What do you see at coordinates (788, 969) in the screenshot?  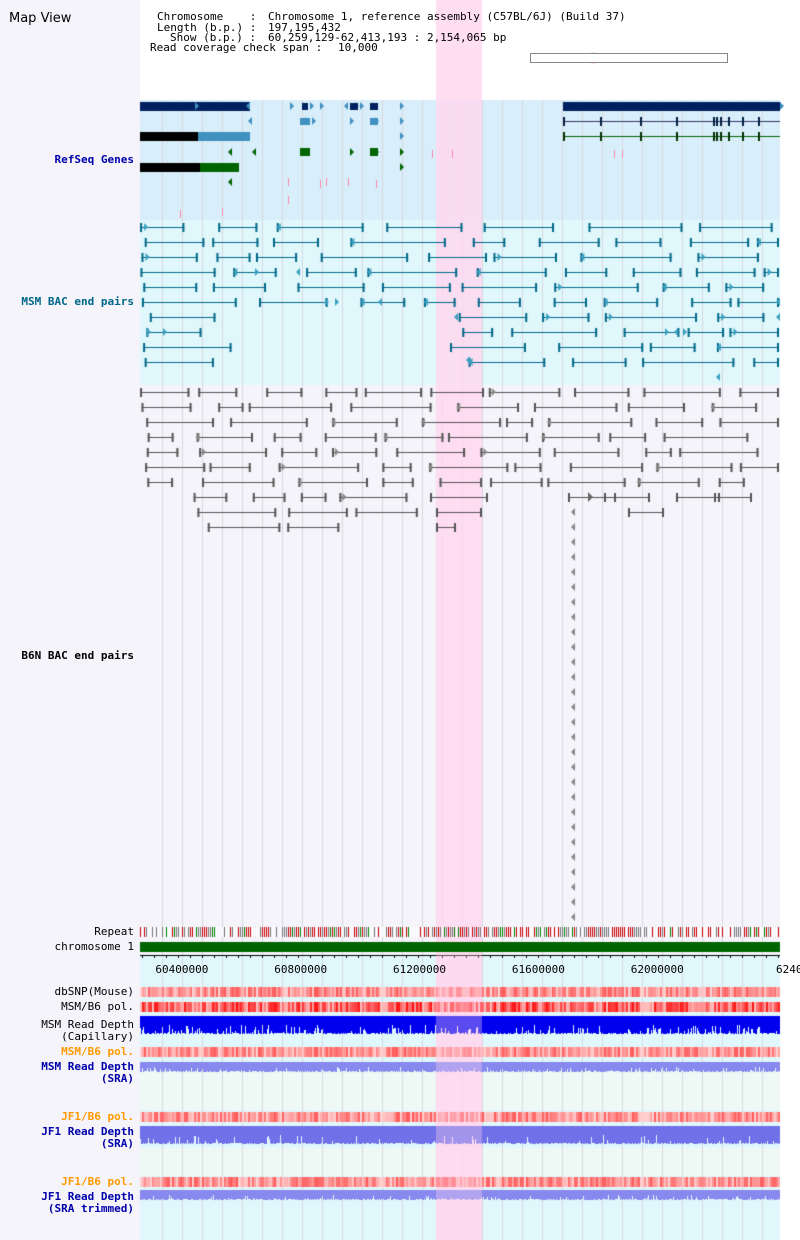 I see `axis-tick-label: 62400000` at bounding box center [788, 969].